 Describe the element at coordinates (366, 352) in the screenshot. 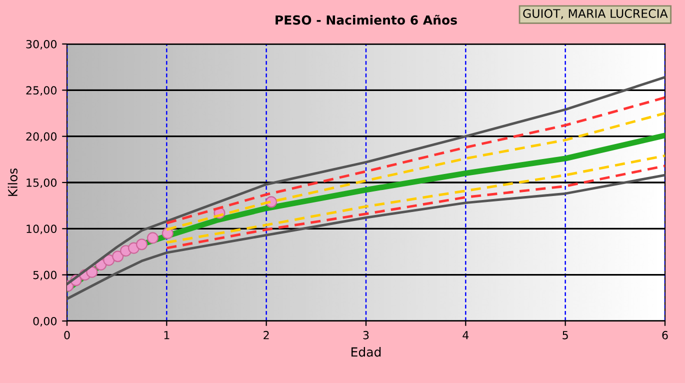

I see `x-axis-title: Edad` at that location.